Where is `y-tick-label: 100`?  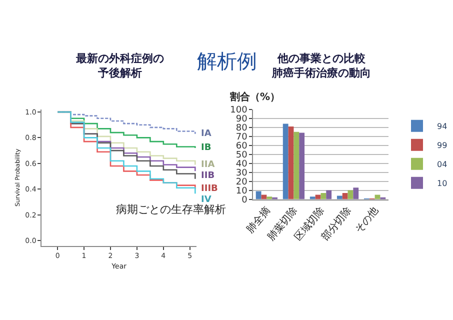 y-tick-label: 100 is located at coordinates (239, 111).